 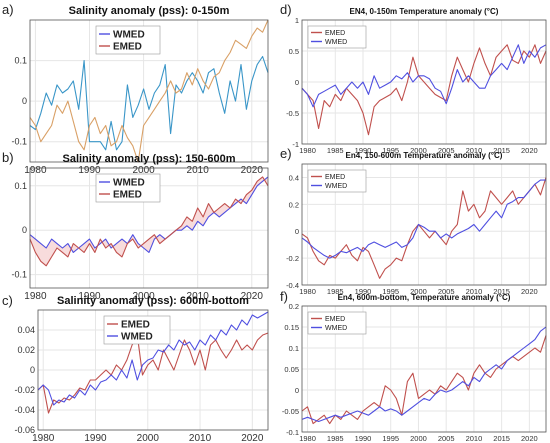 I want to click on y-tick-label: -1, so click(x=295, y=144).